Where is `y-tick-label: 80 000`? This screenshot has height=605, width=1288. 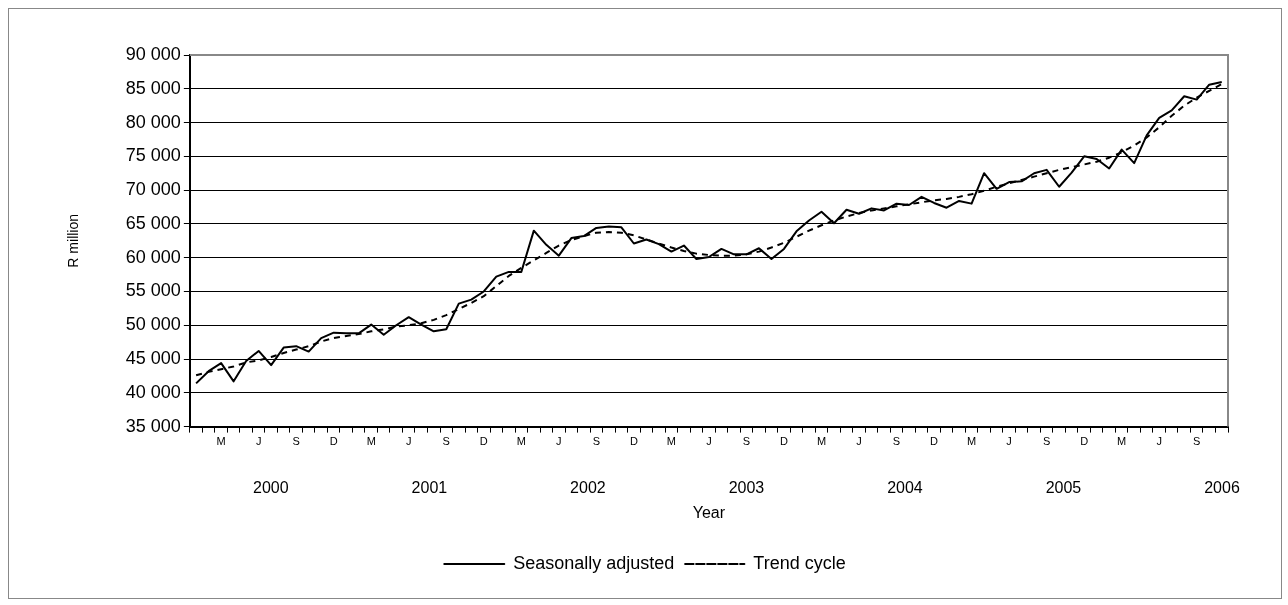 y-tick-label: 80 000 is located at coordinates (153, 121).